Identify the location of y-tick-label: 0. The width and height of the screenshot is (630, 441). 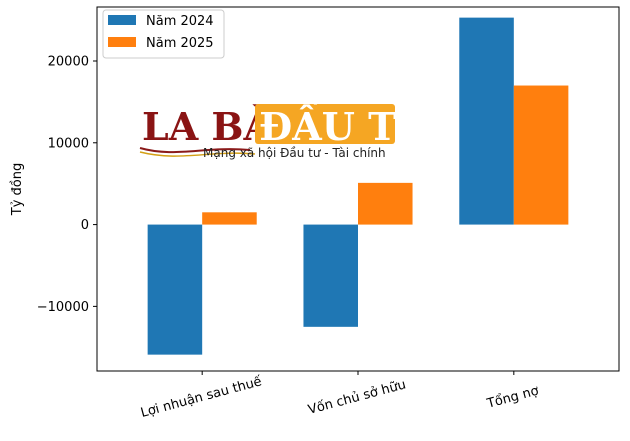
(85, 225).